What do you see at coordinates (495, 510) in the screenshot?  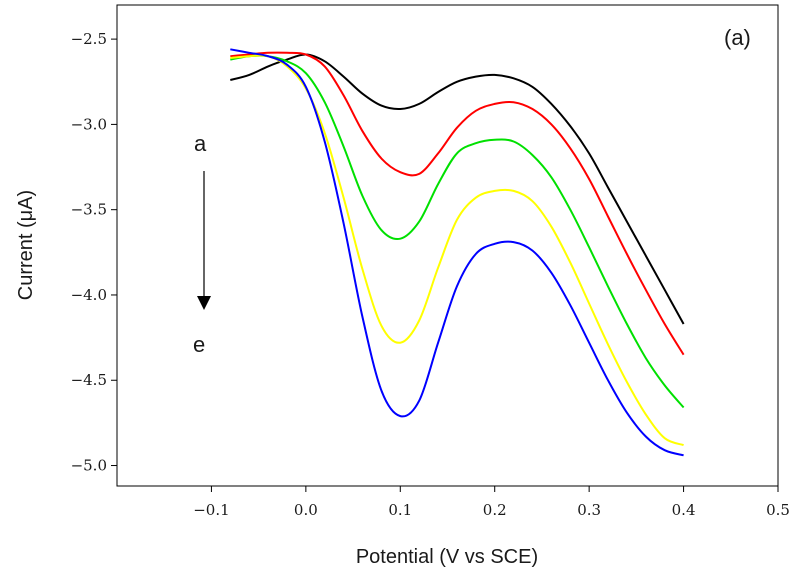 I see `x-tick-label: 0.2` at bounding box center [495, 510].